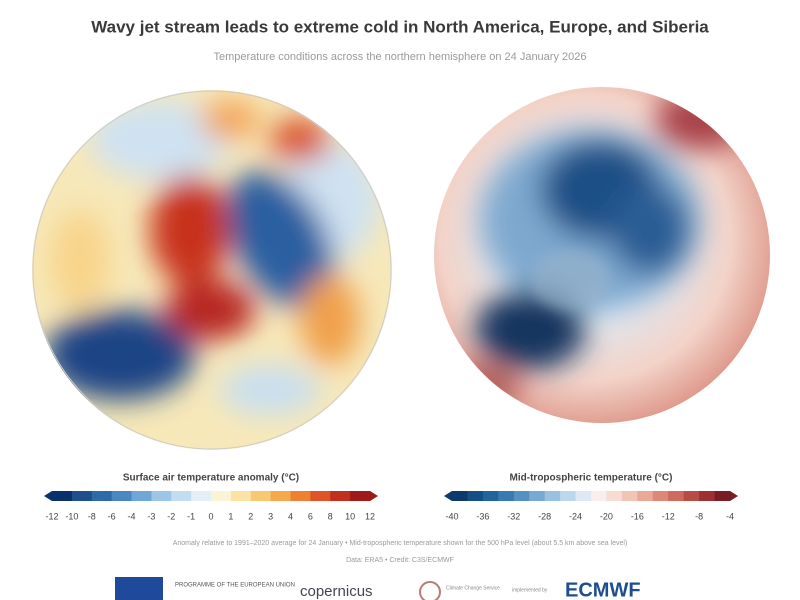 The height and width of the screenshot is (600, 800). I want to click on colorbar-tick-label: -40, so click(451, 516).